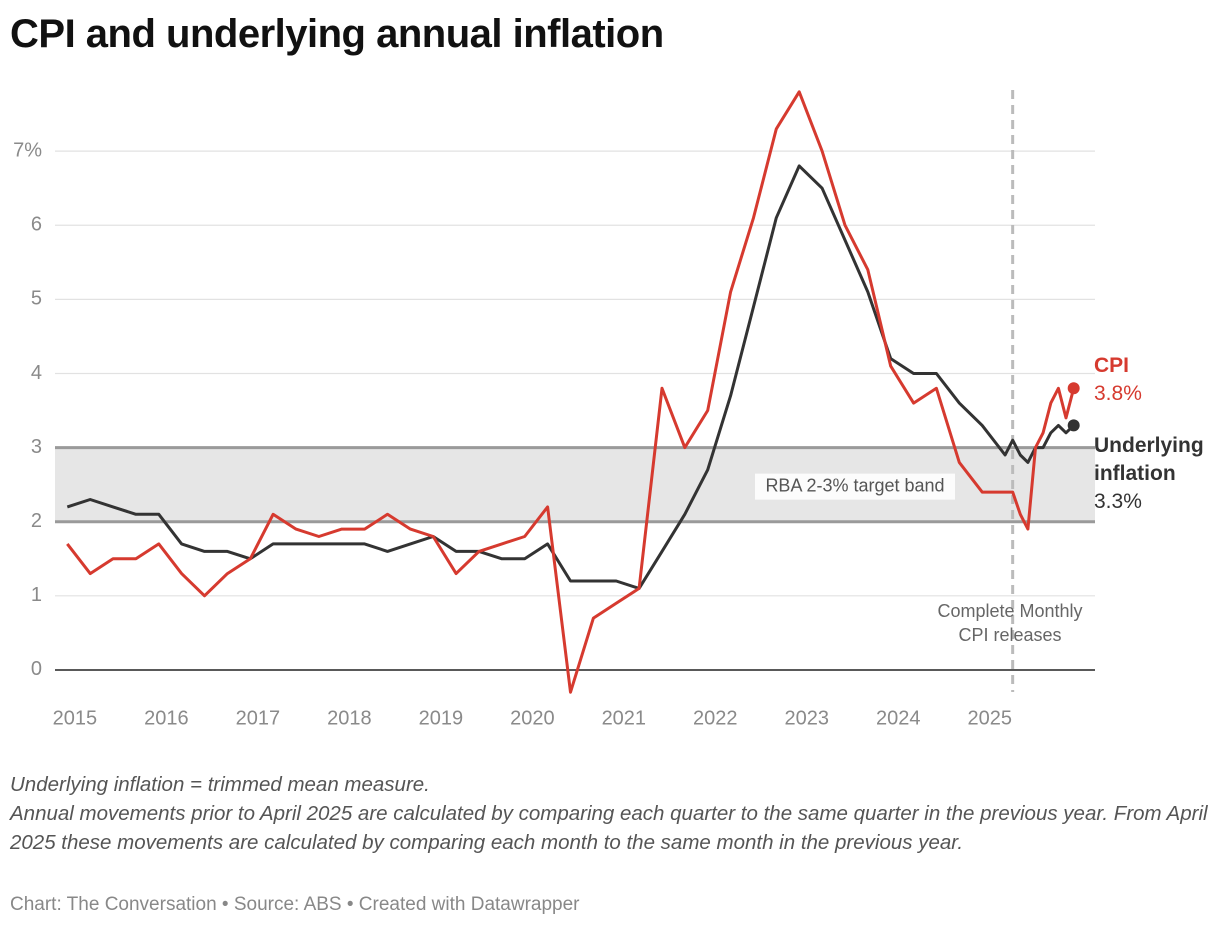  Describe the element at coordinates (990, 718) in the screenshot. I see `x-tick-label: 2025` at that location.